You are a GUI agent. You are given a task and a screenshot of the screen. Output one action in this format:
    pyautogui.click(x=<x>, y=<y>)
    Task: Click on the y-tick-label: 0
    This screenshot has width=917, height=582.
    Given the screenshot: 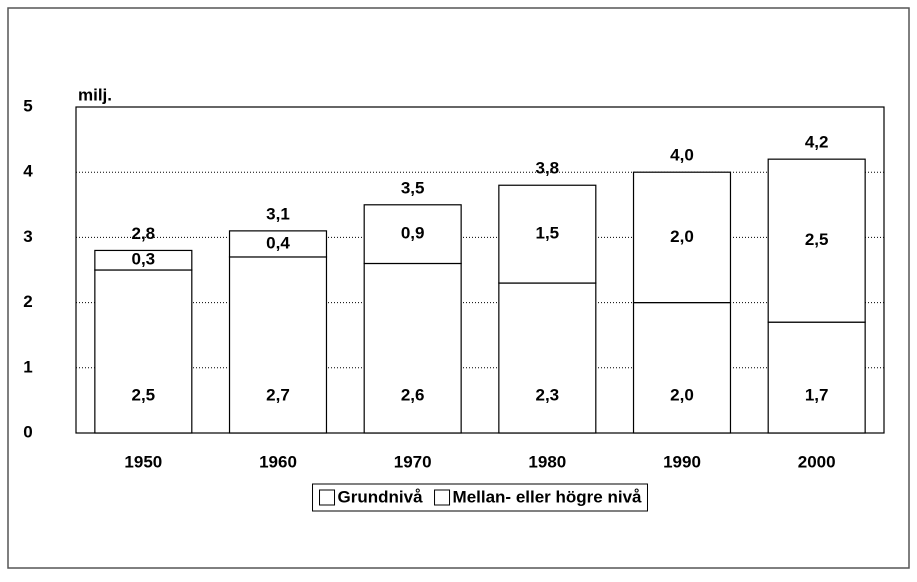 What is the action you would take?
    pyautogui.click(x=27, y=431)
    